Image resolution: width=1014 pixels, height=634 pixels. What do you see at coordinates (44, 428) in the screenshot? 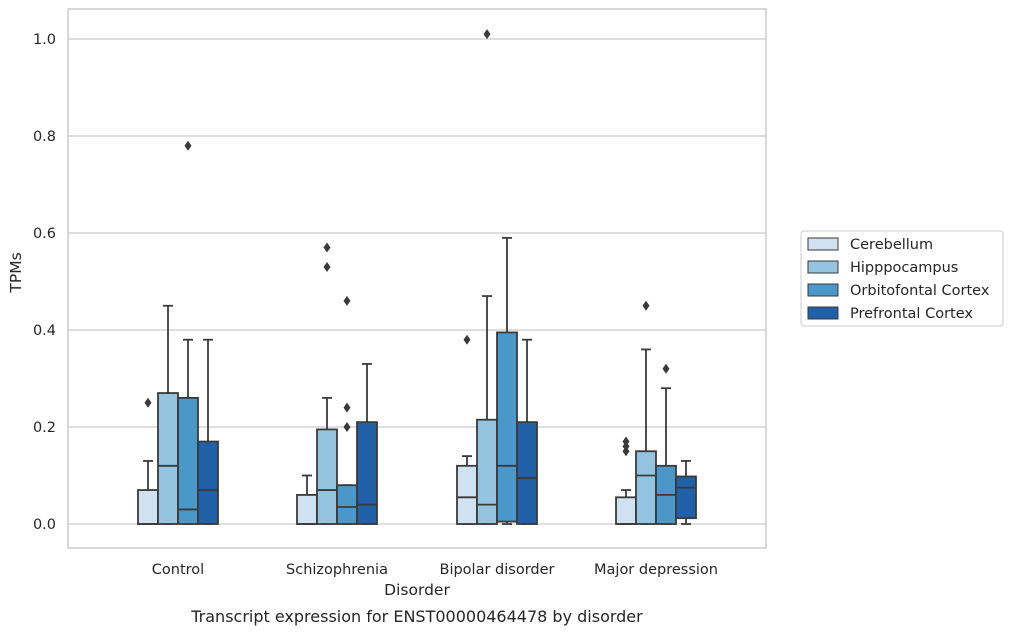
I see `y-tick-label: 0.2` at bounding box center [44, 428].